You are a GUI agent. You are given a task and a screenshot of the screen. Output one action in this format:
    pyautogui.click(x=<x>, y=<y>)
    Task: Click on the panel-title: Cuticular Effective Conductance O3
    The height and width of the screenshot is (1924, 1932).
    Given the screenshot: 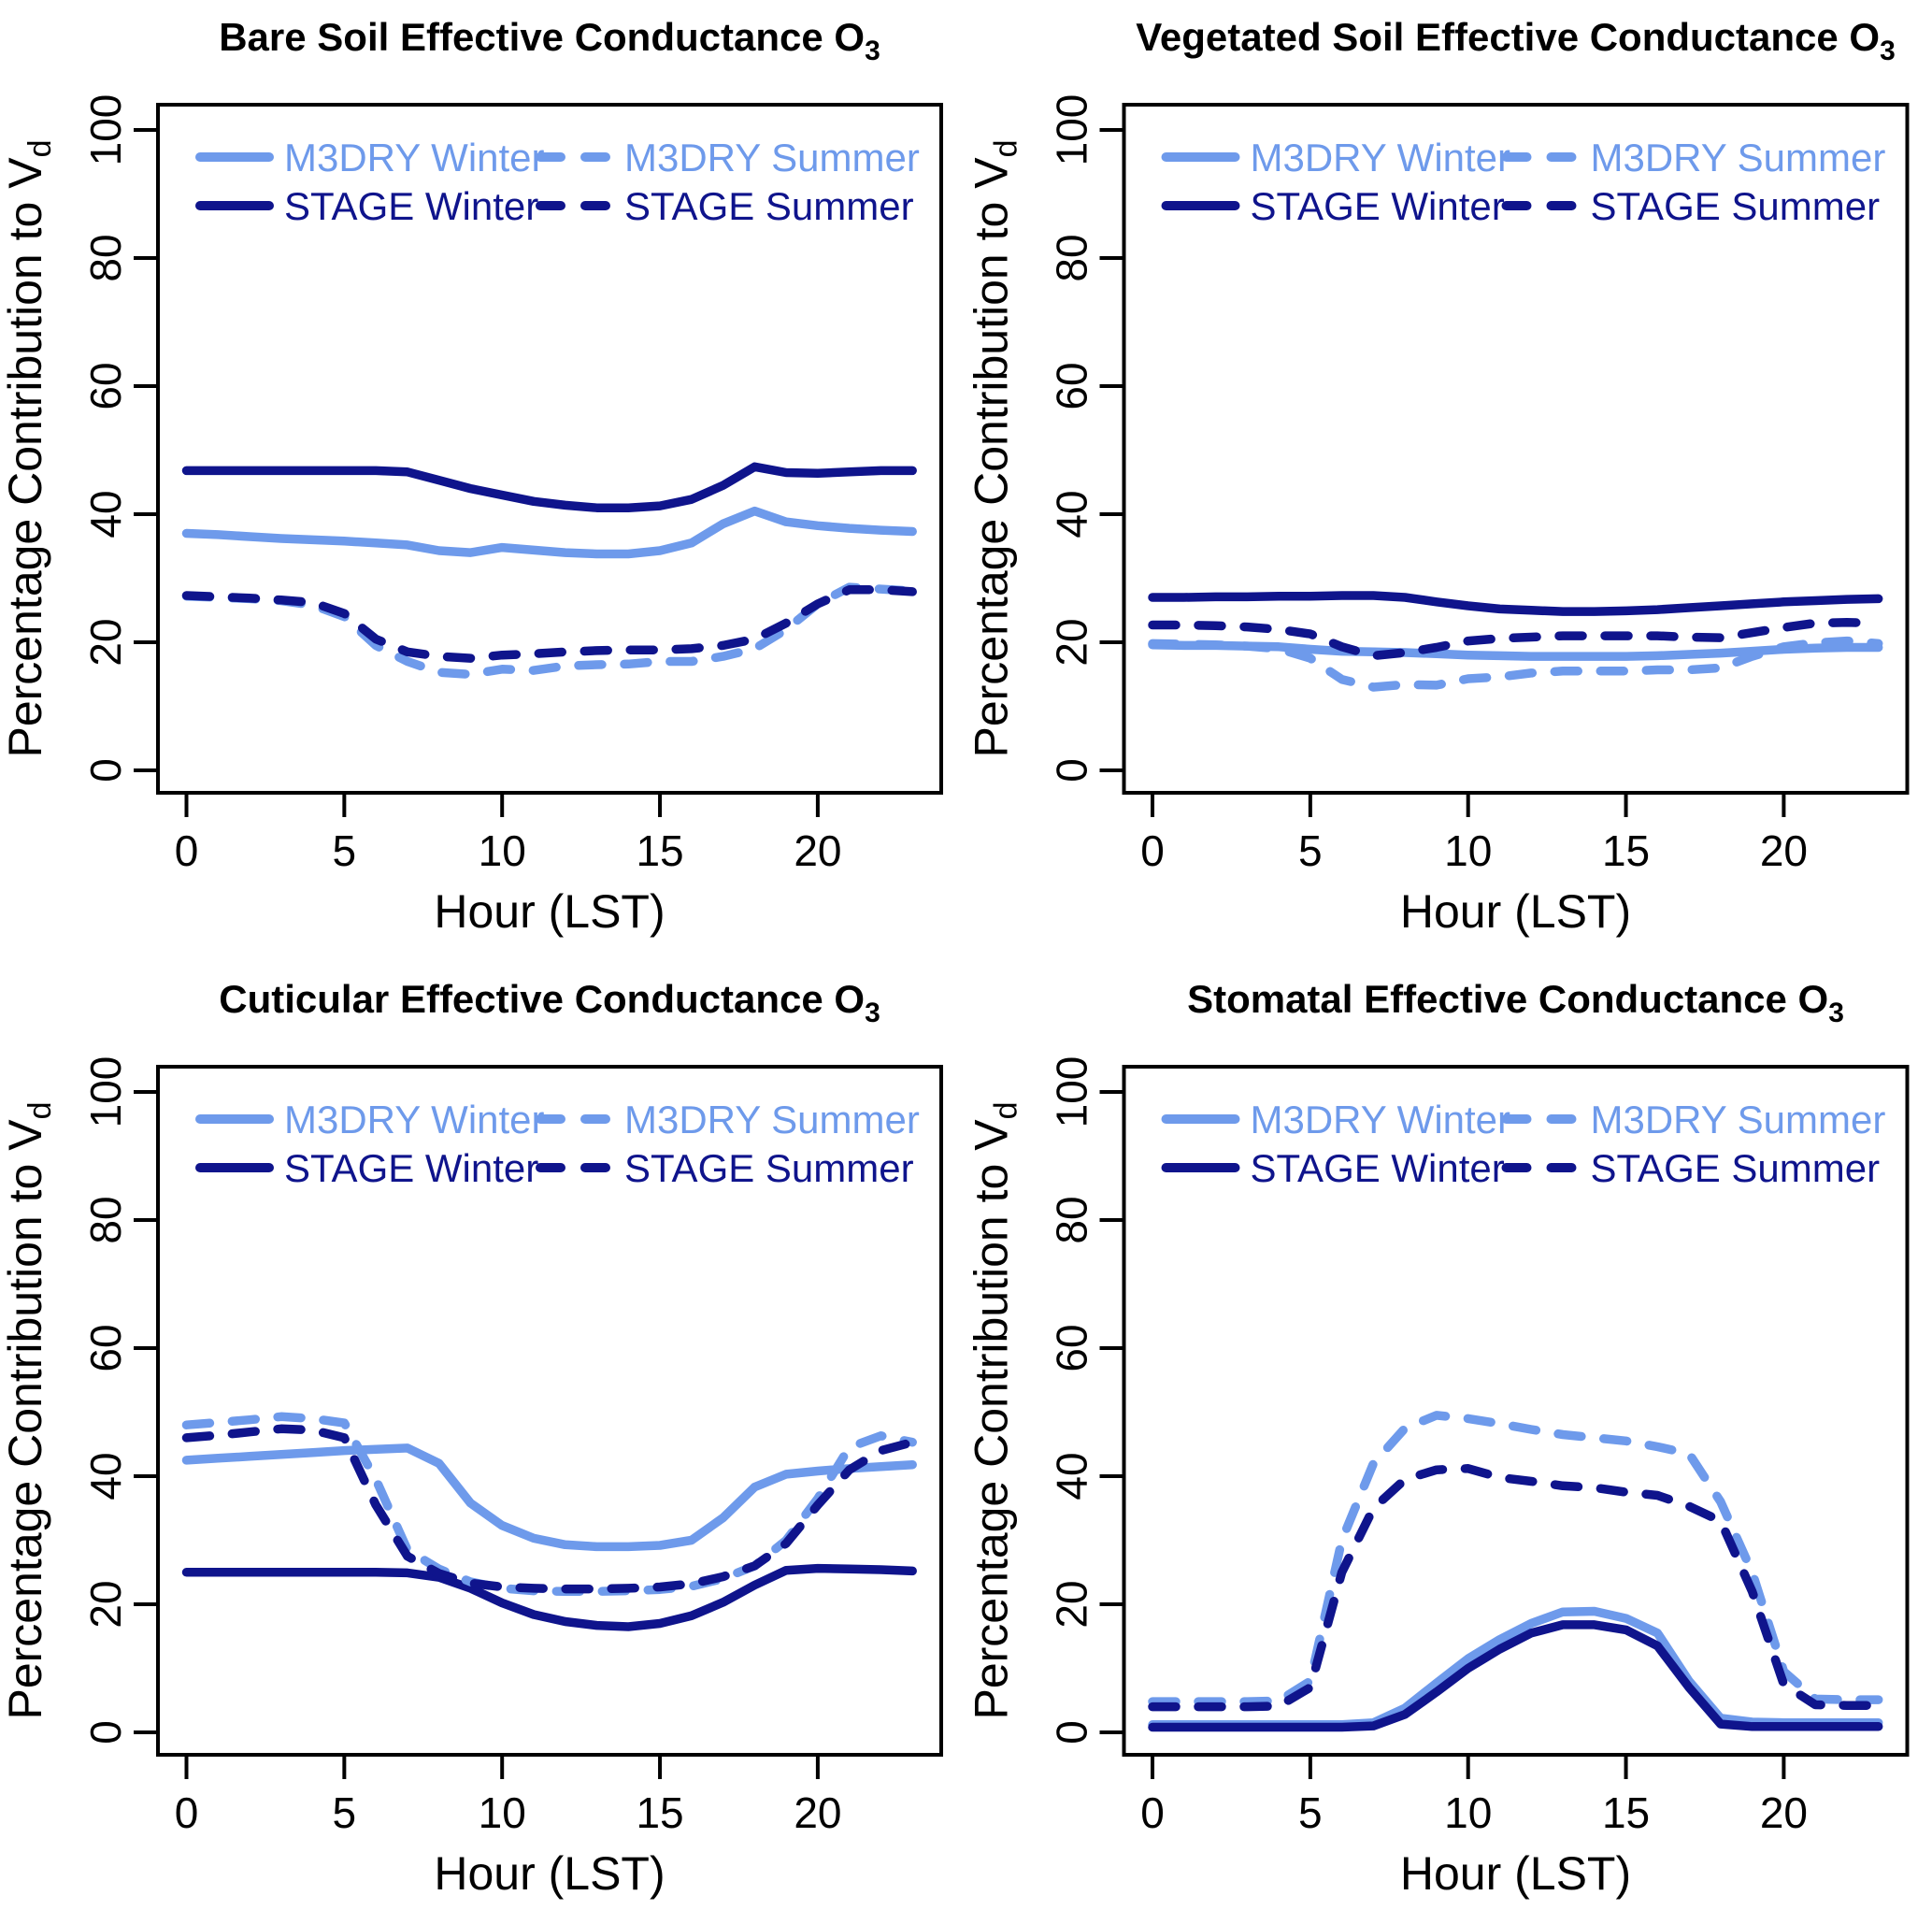 What is the action you would take?
    pyautogui.click(x=549, y=1002)
    